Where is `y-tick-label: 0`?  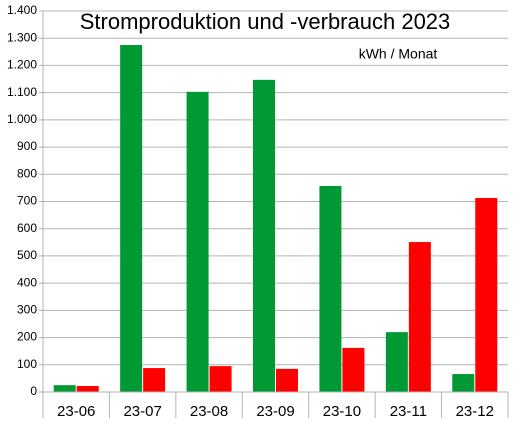 y-tick-label: 0 is located at coordinates (33, 391).